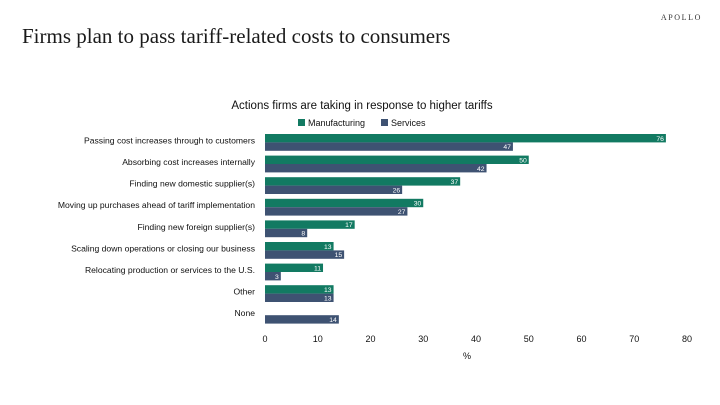 The width and height of the screenshot is (720, 405). I want to click on bar-value-label: 17, so click(349, 225).